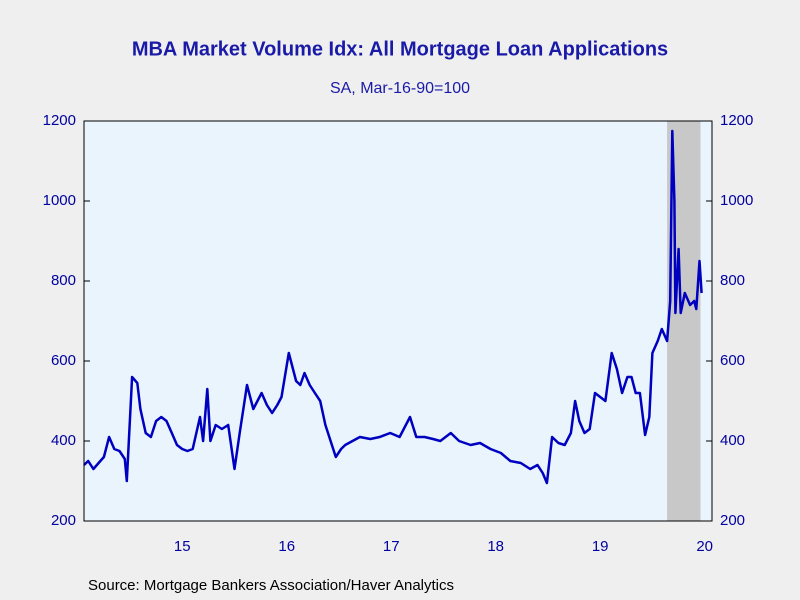 The width and height of the screenshot is (800, 600). I want to click on x-tick-label: 19, so click(600, 546).